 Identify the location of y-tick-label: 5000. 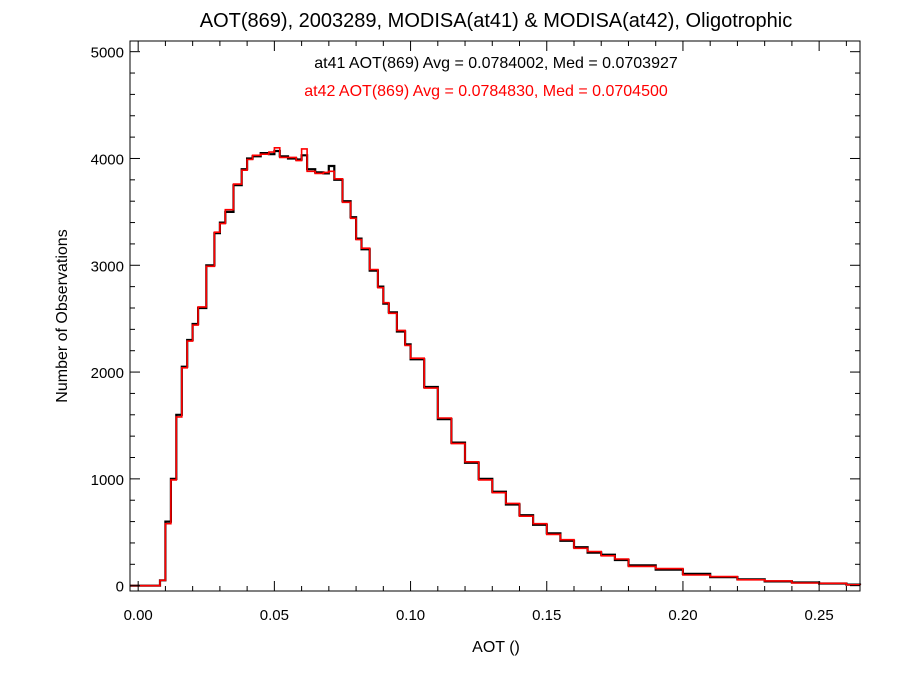
(107, 53).